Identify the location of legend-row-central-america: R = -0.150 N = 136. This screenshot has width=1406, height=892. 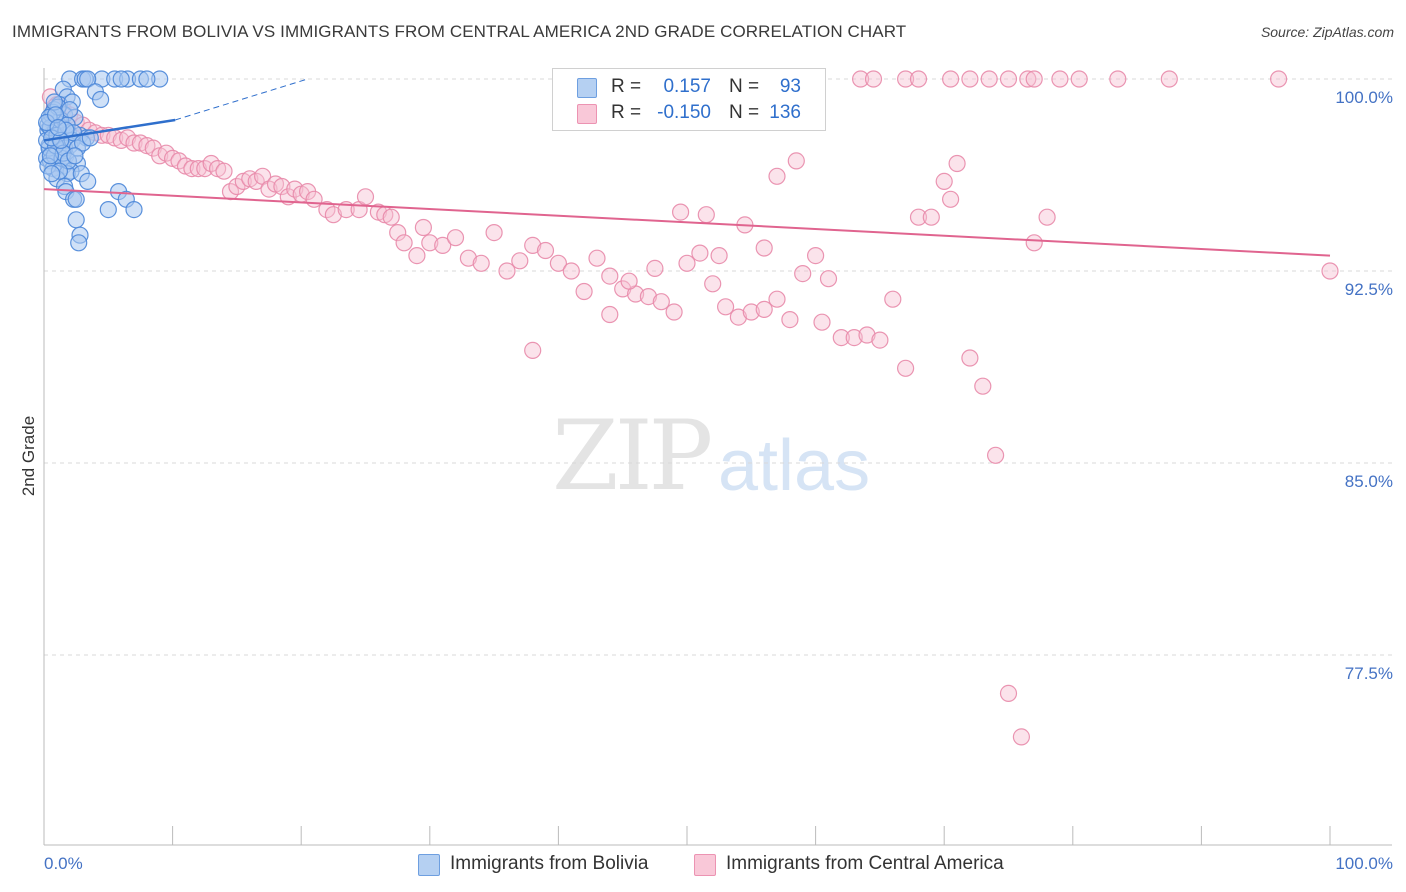
(689, 113).